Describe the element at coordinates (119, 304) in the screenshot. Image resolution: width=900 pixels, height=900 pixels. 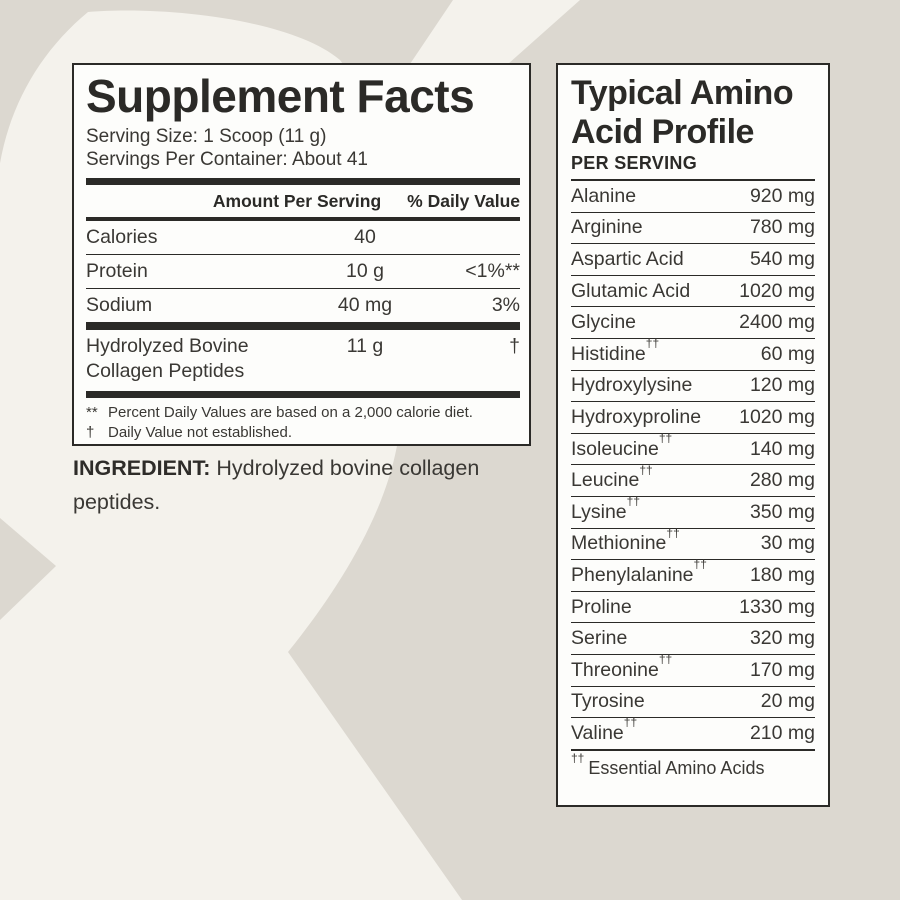
I see `nutrient-name: Sodium` at that location.